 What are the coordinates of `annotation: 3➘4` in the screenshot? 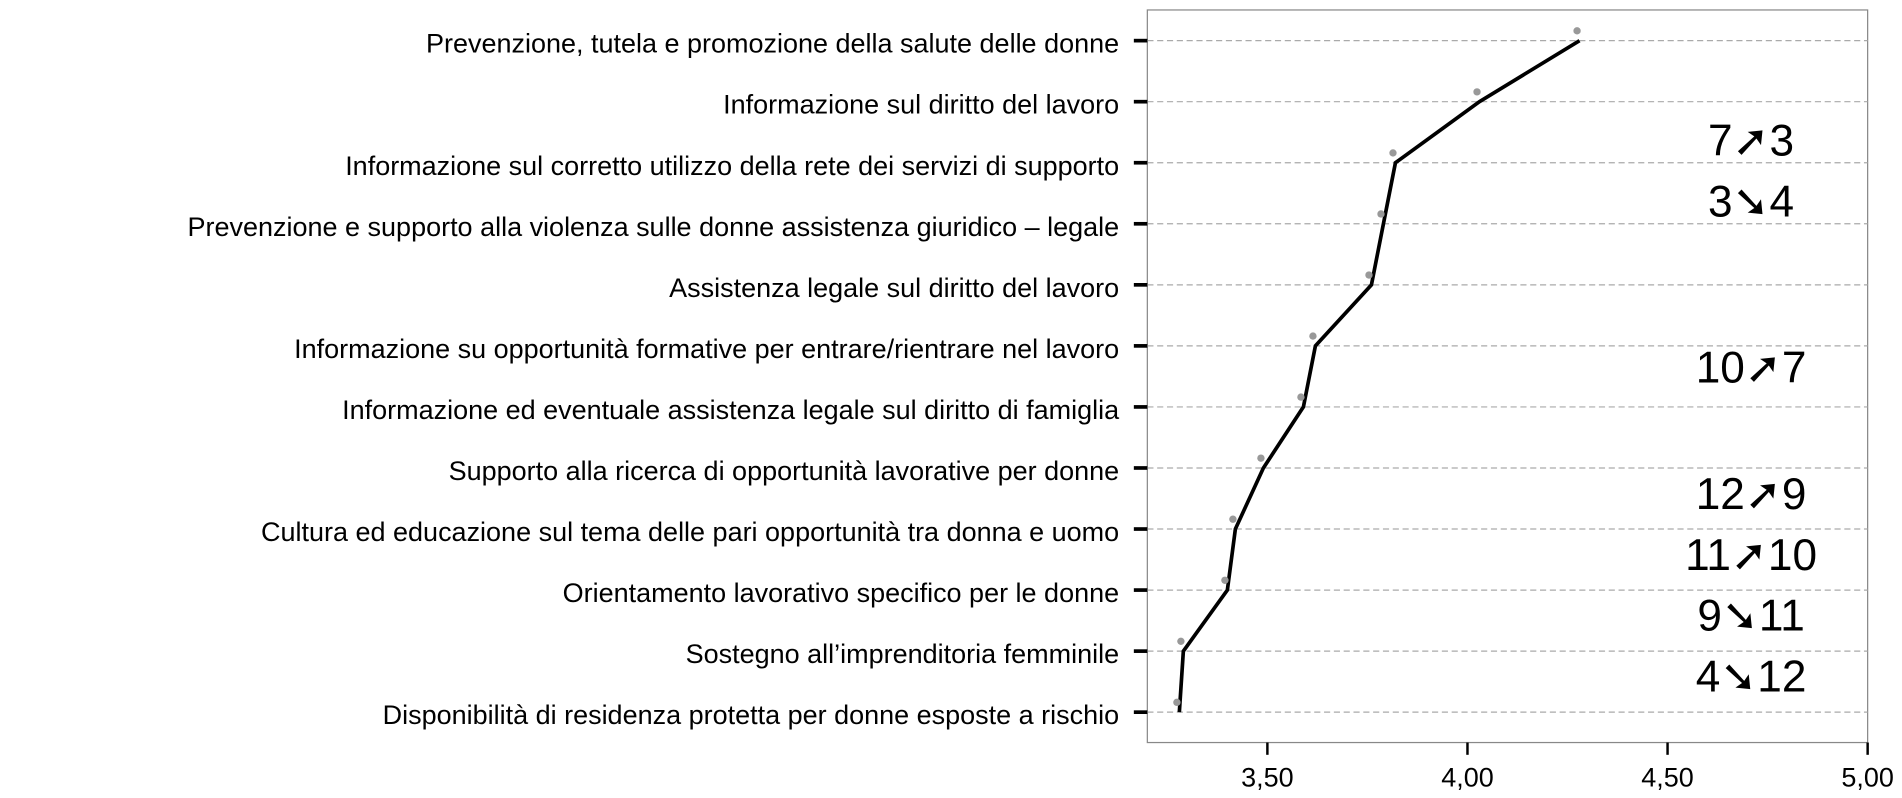 It's located at (1751, 202).